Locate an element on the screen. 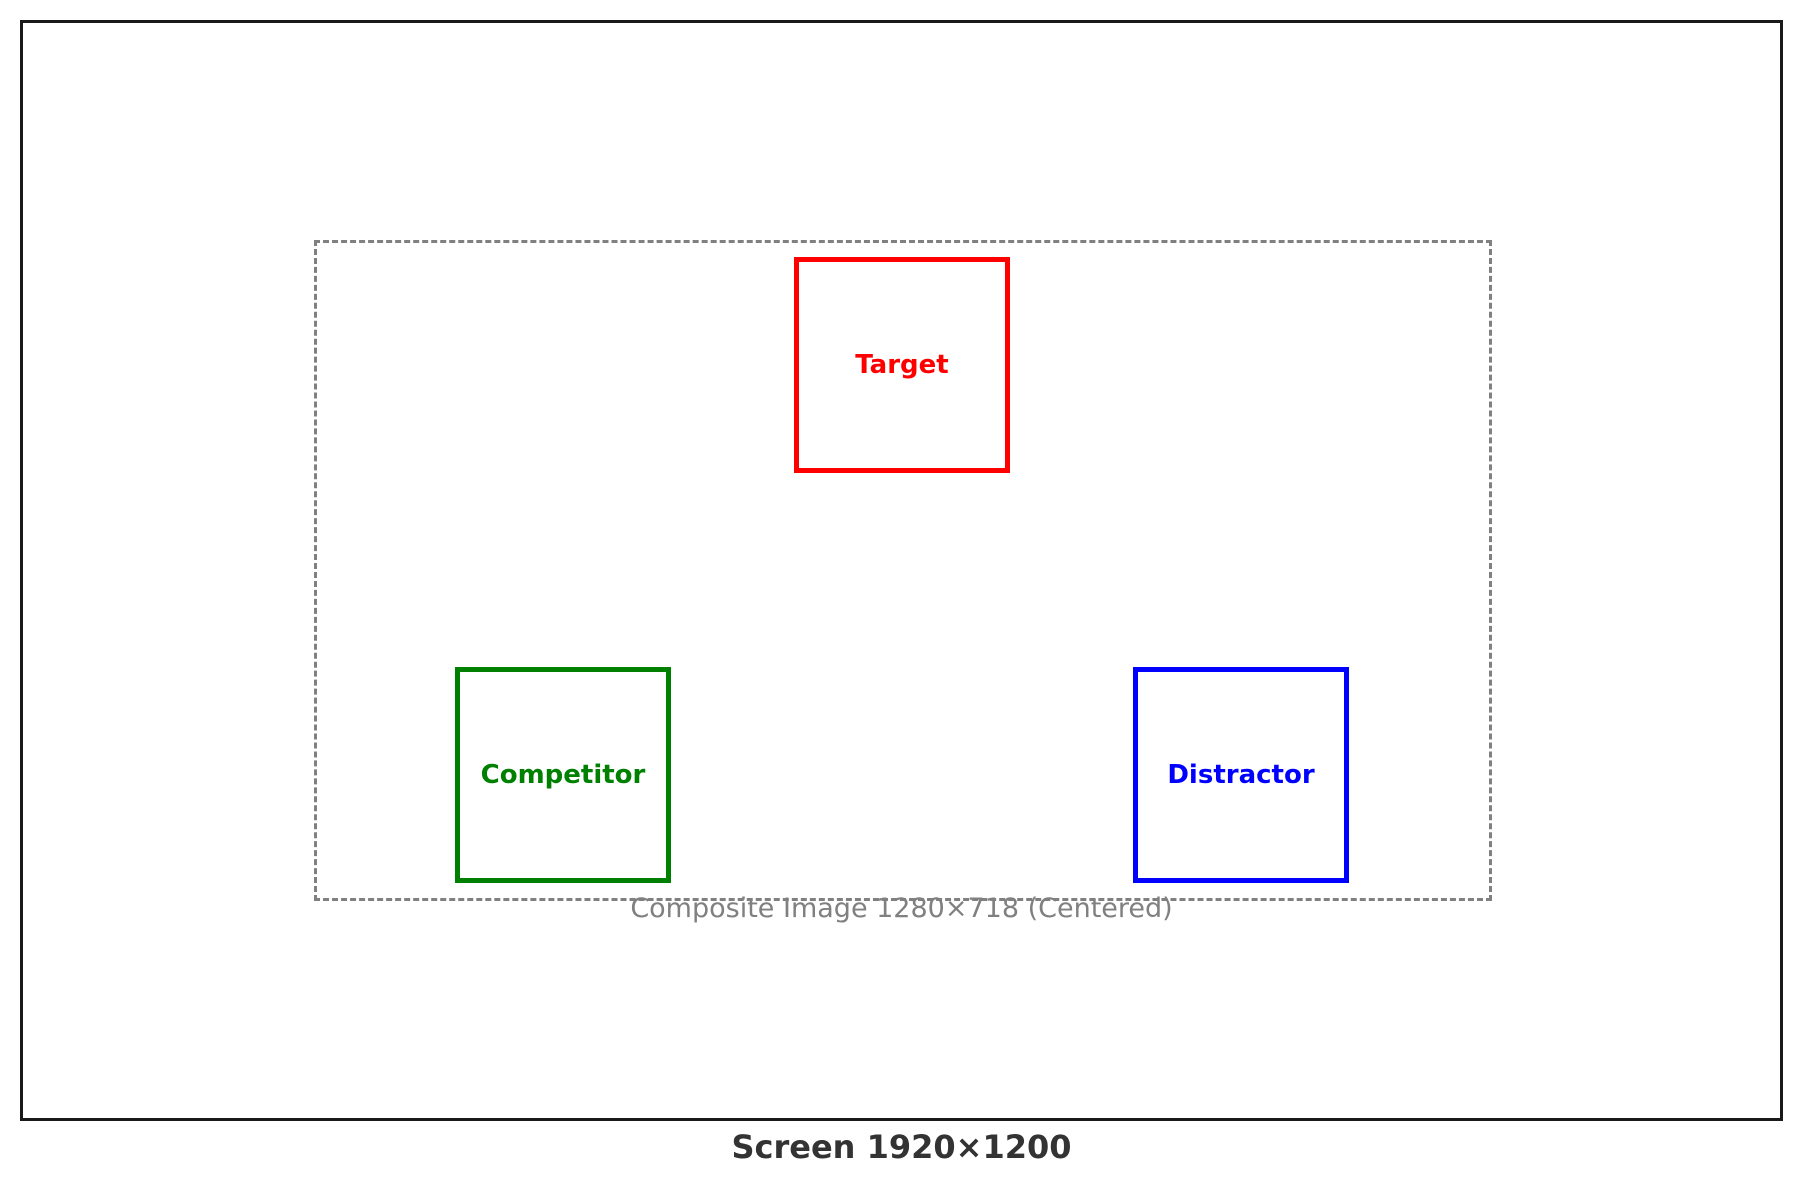  target-label: Target is located at coordinates (902, 365).